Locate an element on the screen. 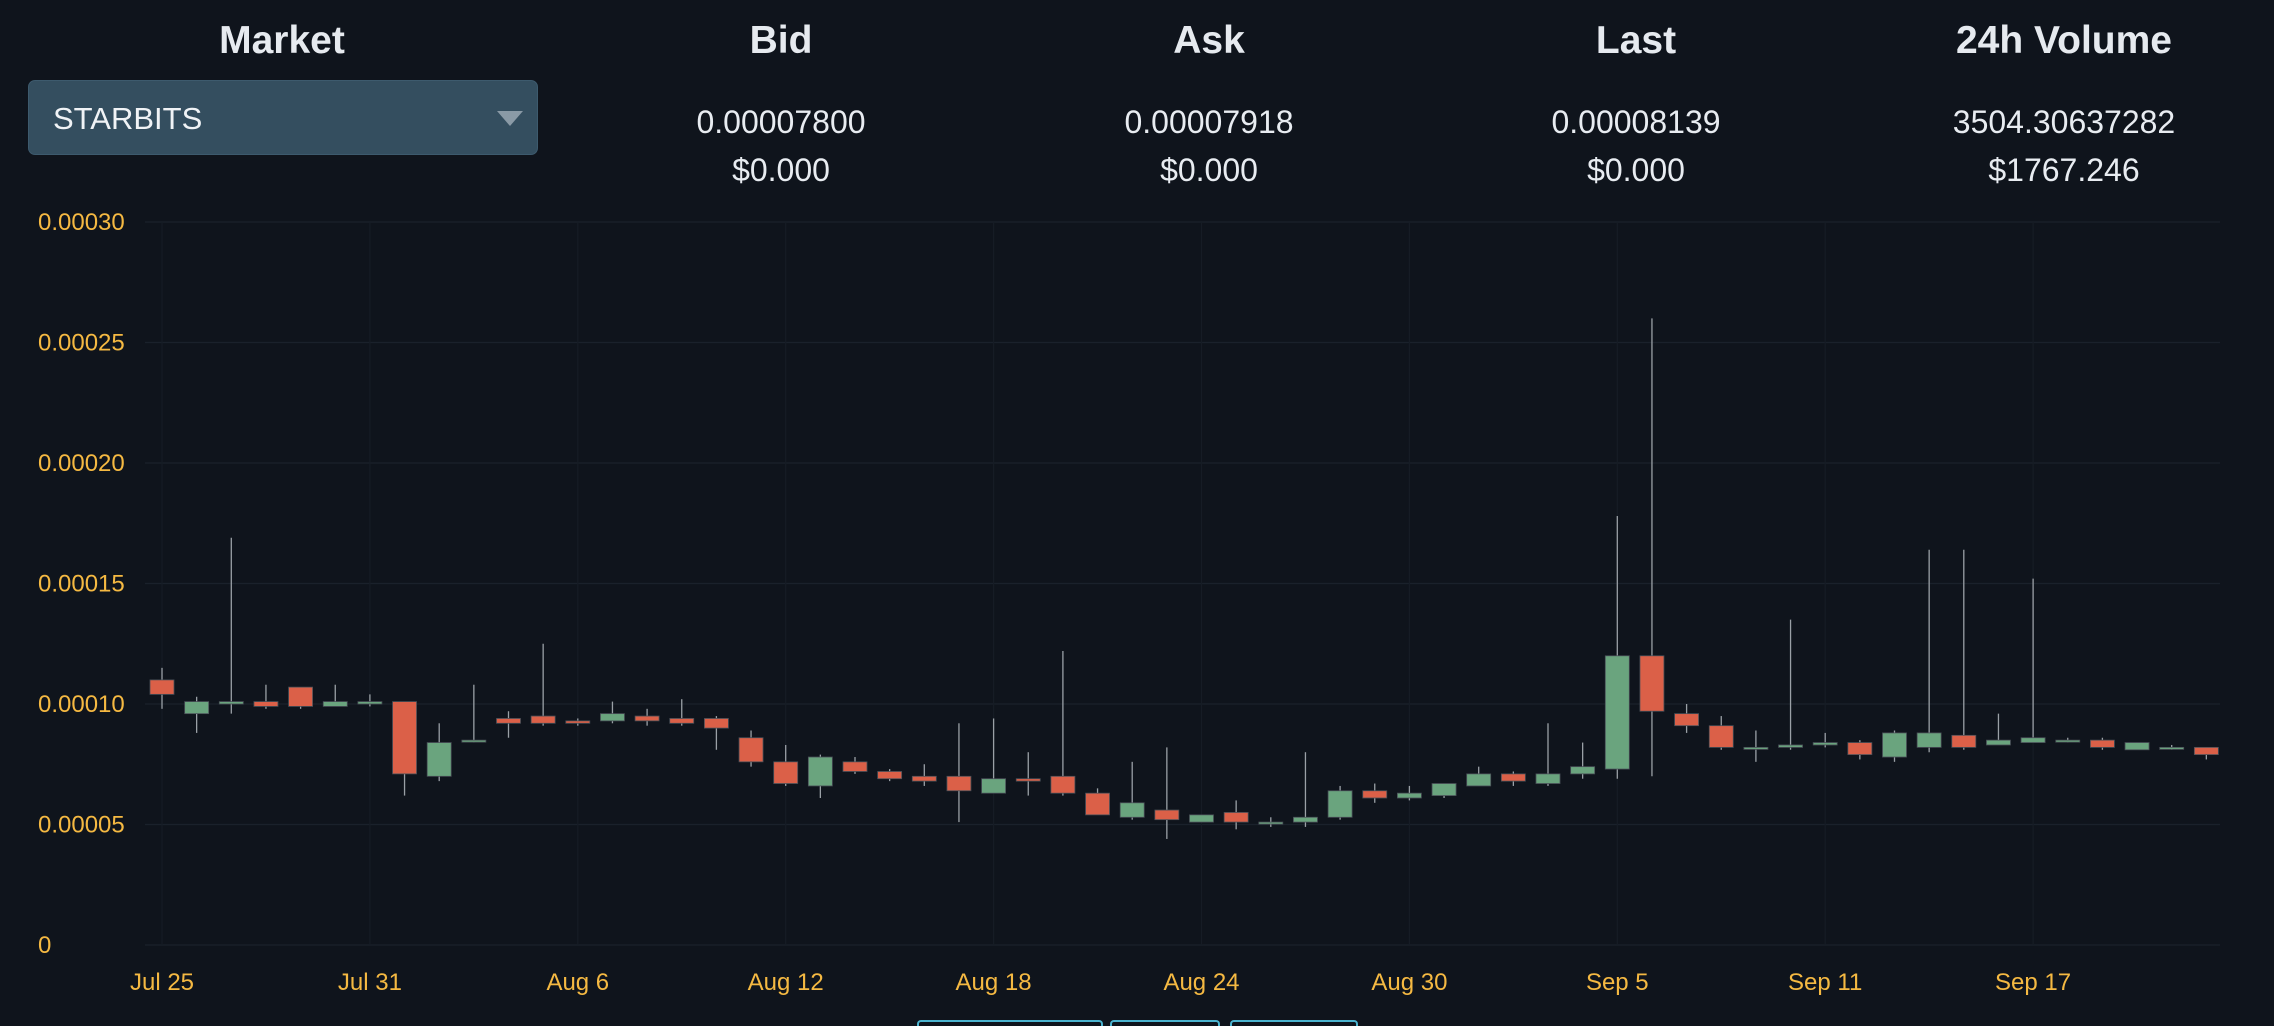 This screenshot has height=1026, width=2274. y-tick-label: 0 is located at coordinates (44, 945).